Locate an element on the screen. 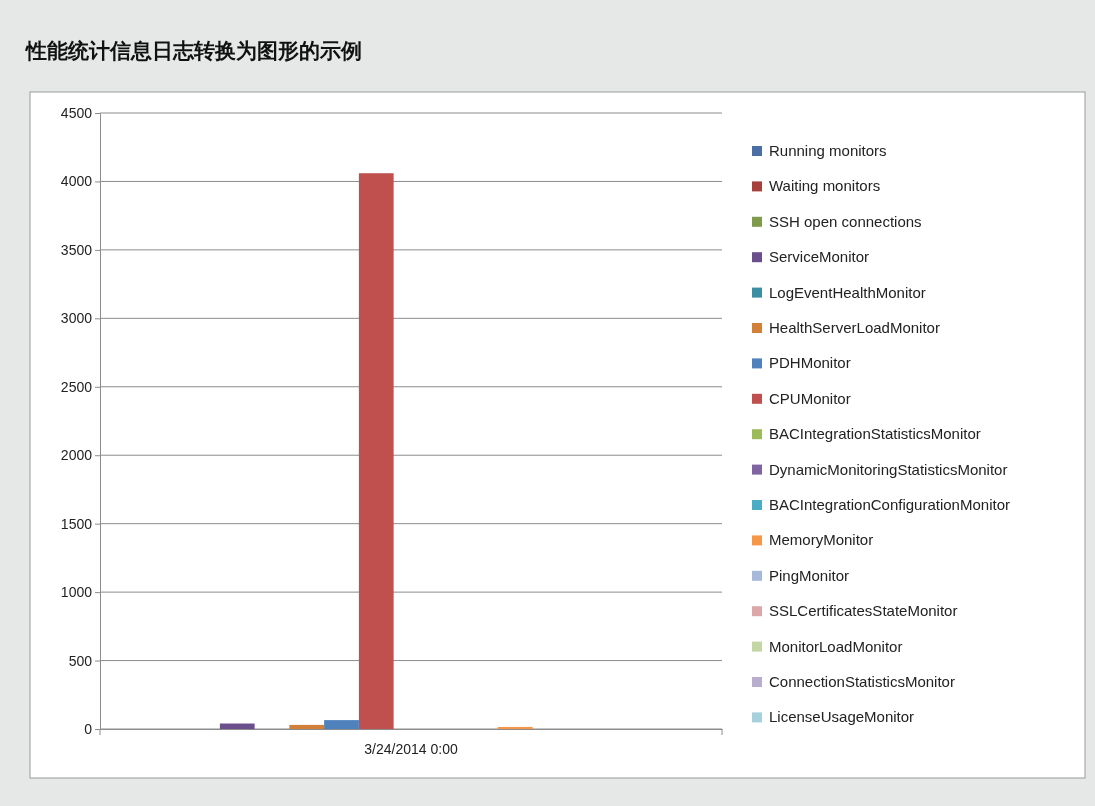 The height and width of the screenshot is (806, 1095). legend-label: PingMonitor is located at coordinates (809, 575).